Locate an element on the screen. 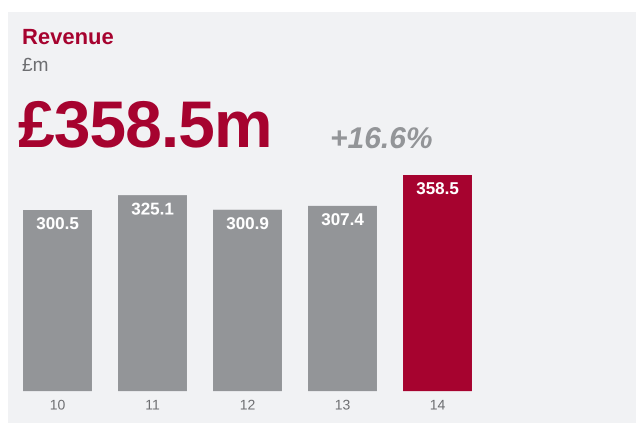 The height and width of the screenshot is (423, 636). data-label: 325.1 is located at coordinates (152, 208).